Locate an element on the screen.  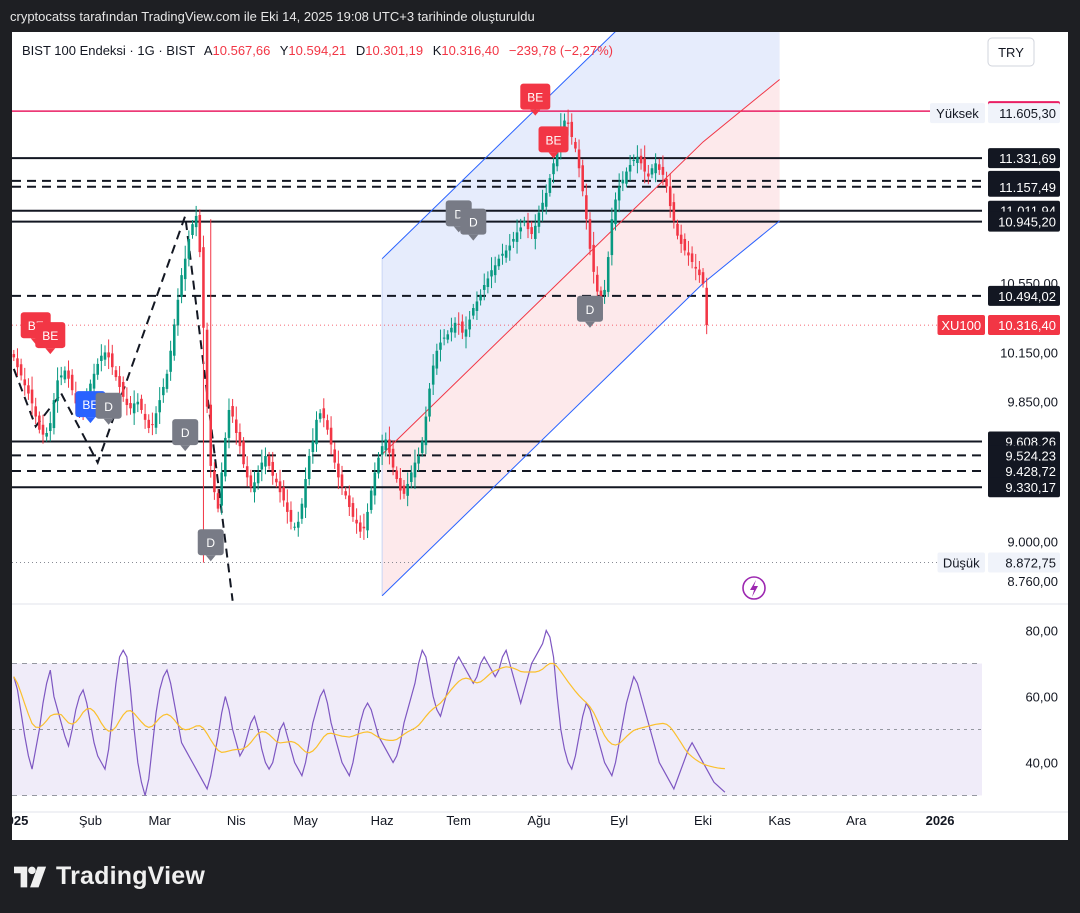
rsi-ma-line is located at coordinates (369, 716).